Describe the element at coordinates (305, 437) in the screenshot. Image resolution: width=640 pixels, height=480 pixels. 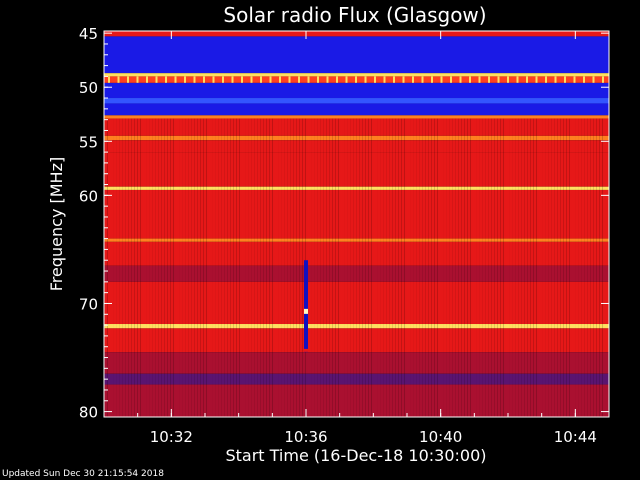
I see `x-tick-label: 10:36` at that location.